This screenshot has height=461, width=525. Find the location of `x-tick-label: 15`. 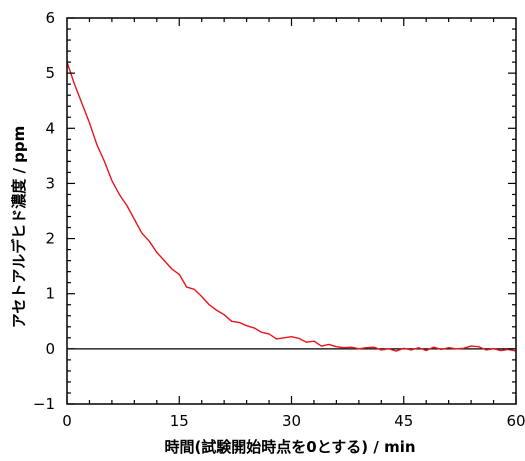

x-tick-label: 15 is located at coordinates (179, 421).